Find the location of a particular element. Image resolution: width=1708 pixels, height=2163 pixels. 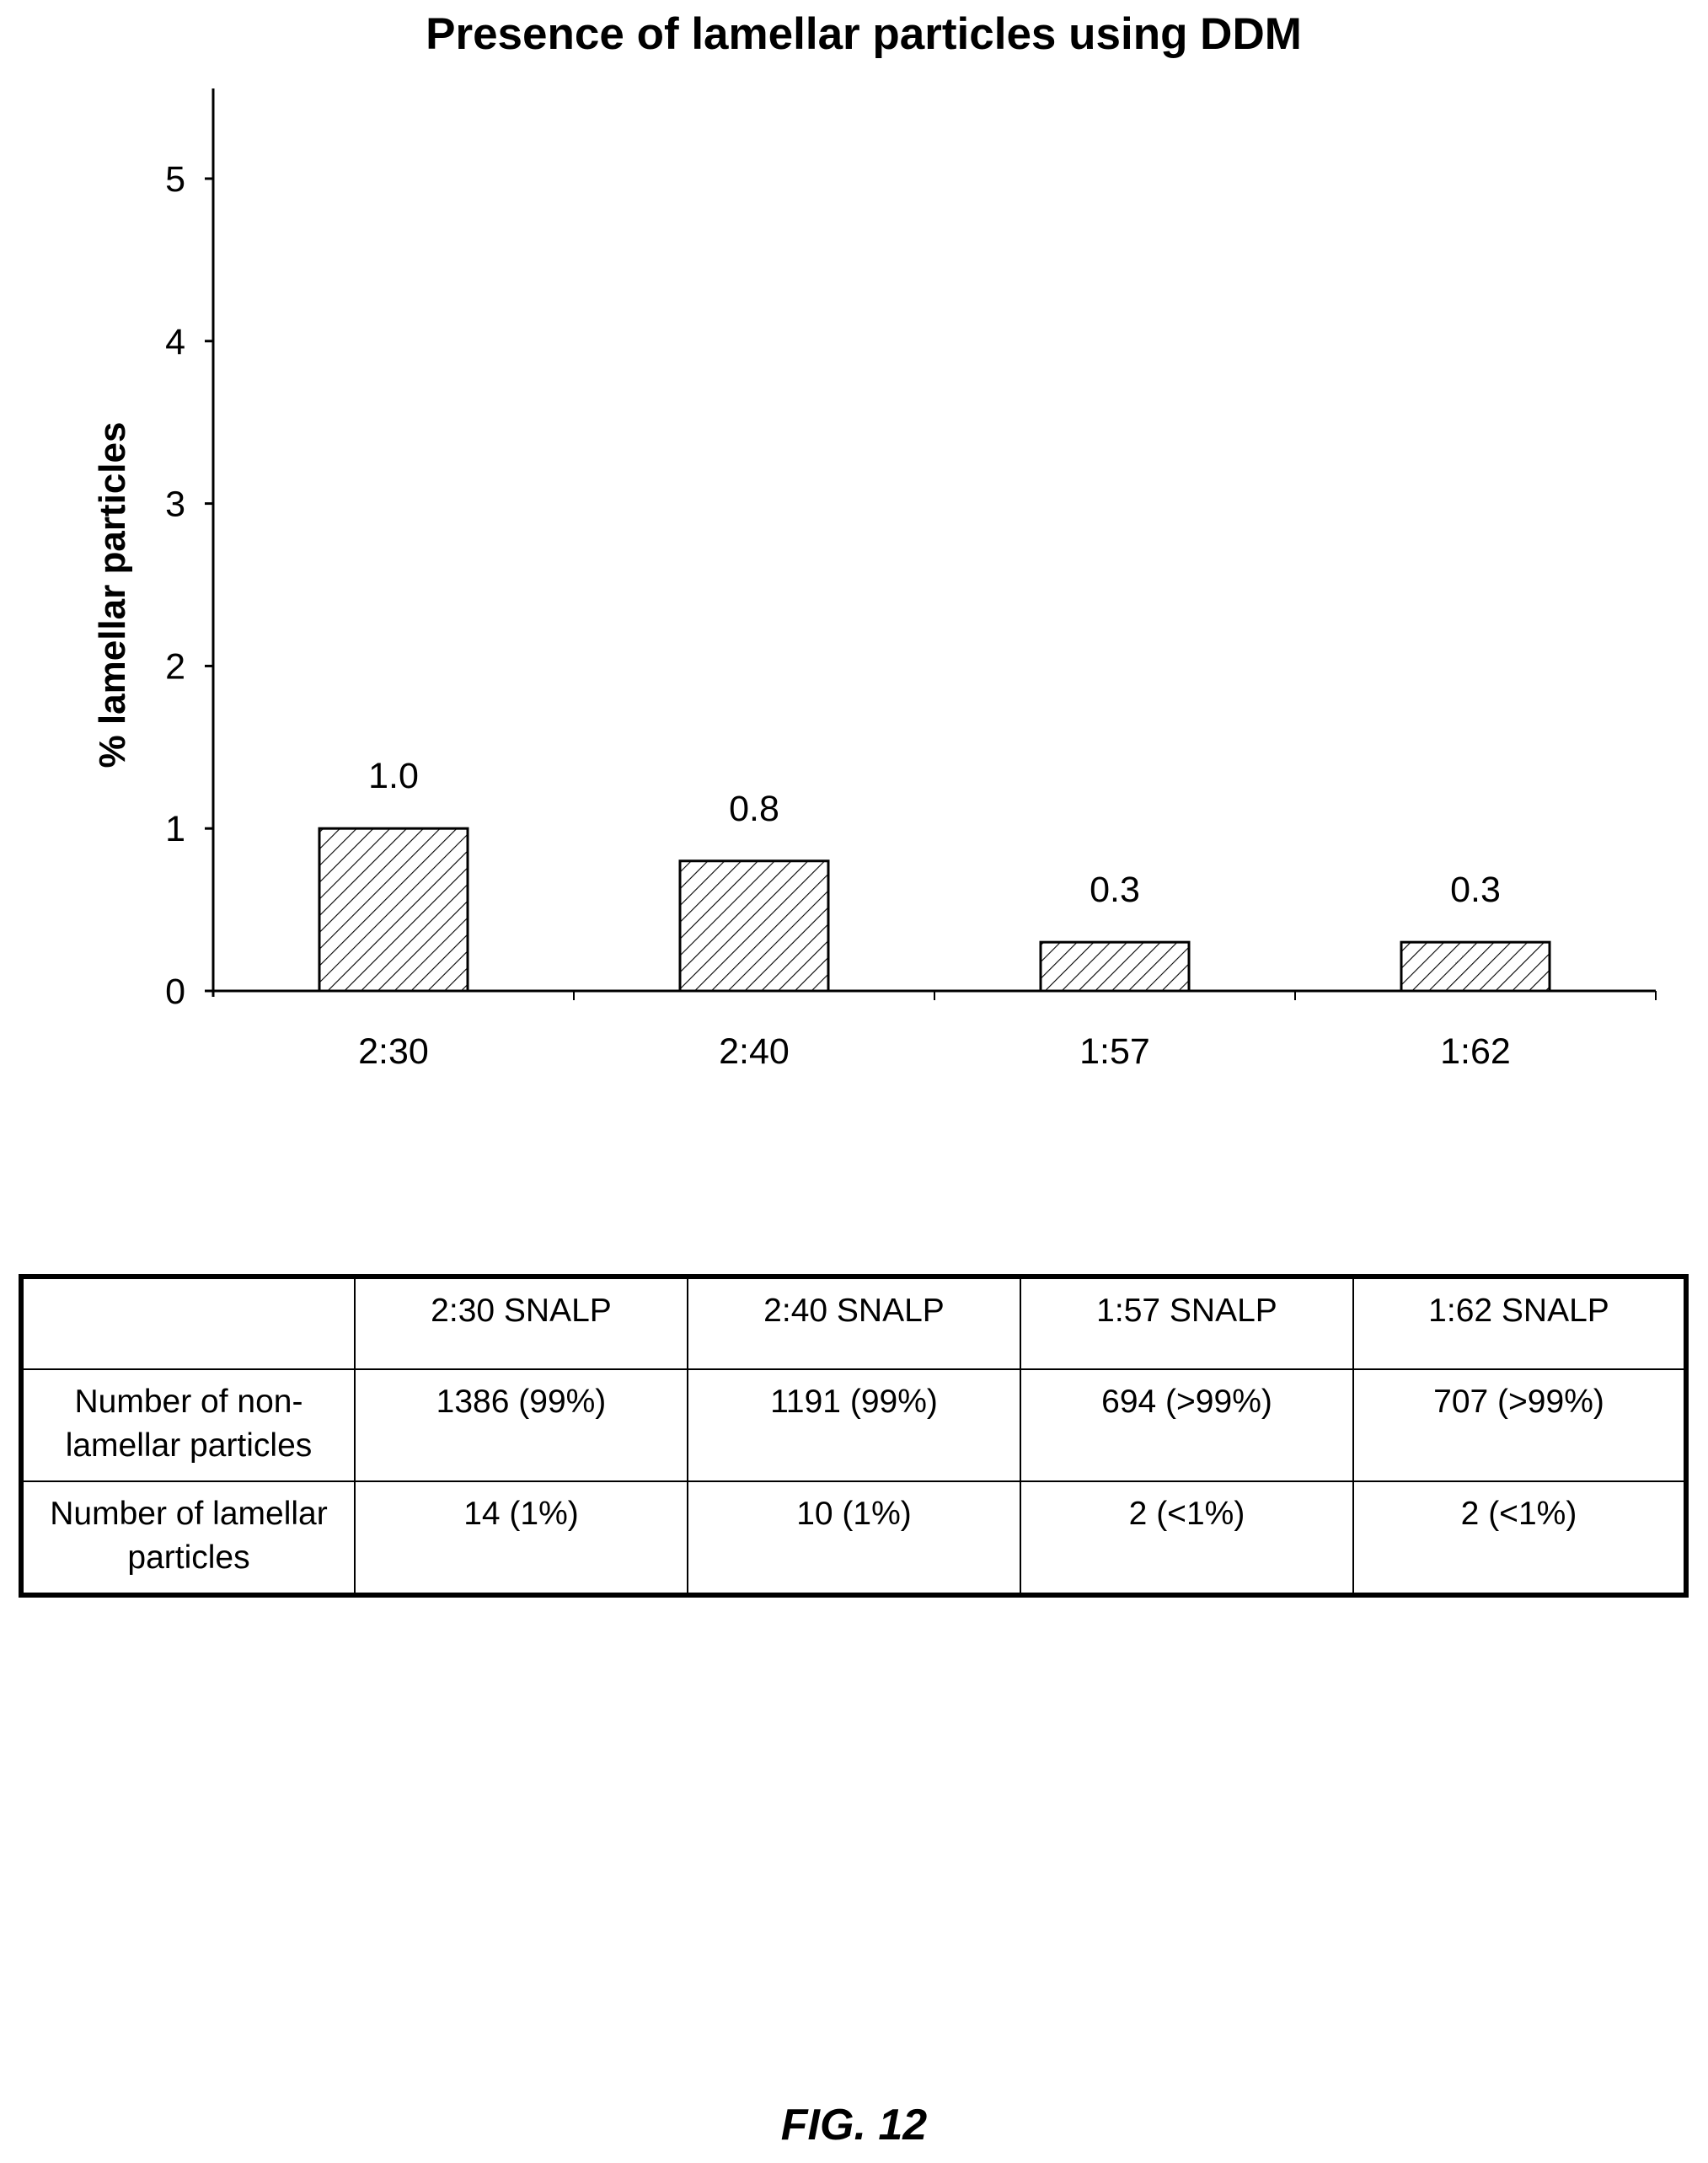

y-tick-label: 2 is located at coordinates (175, 666).